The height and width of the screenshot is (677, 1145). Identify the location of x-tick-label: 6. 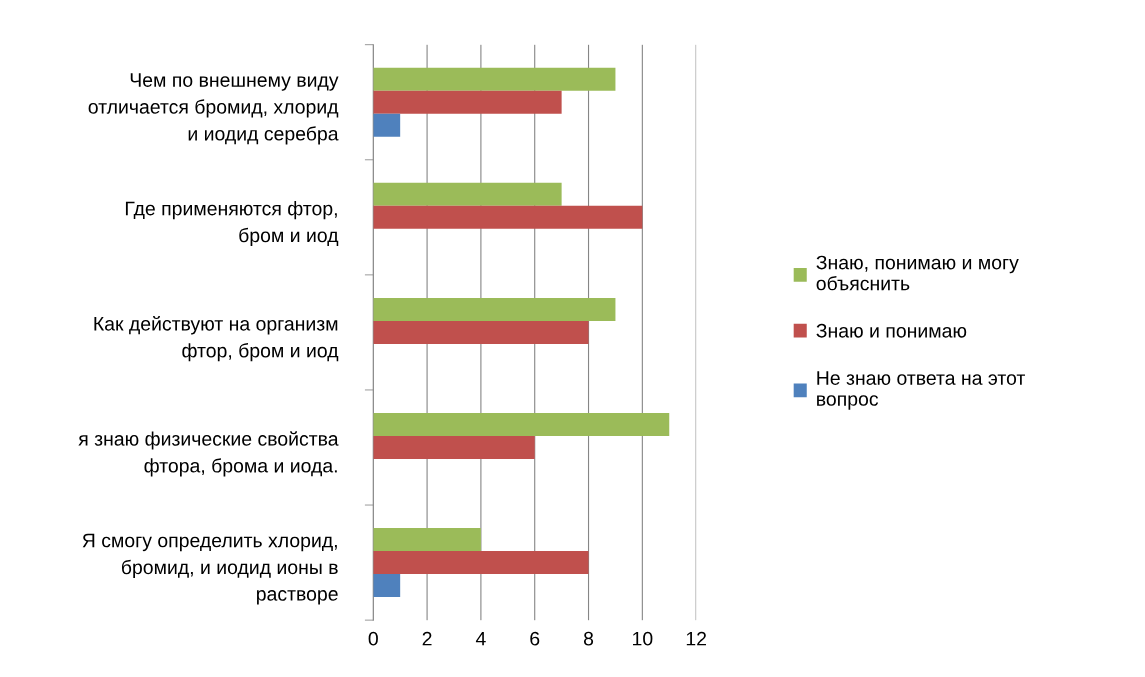
(535, 638).